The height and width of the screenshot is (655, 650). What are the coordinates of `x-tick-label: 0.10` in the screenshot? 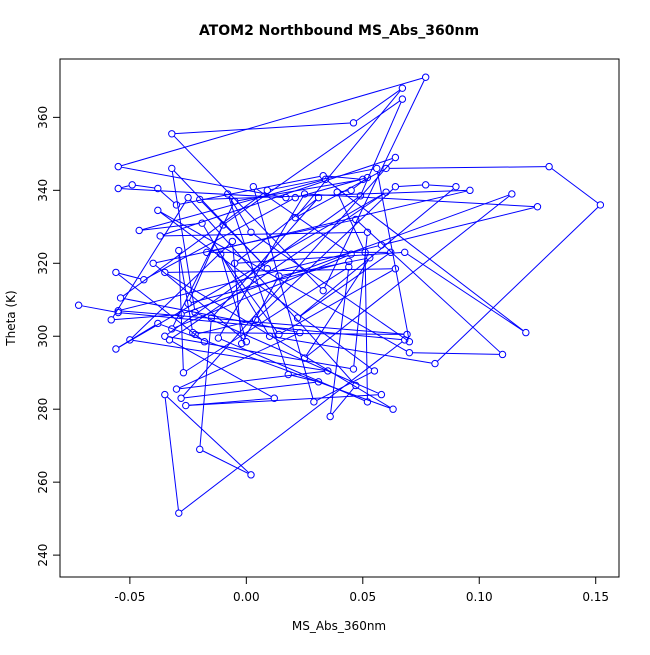 It's located at (479, 597).